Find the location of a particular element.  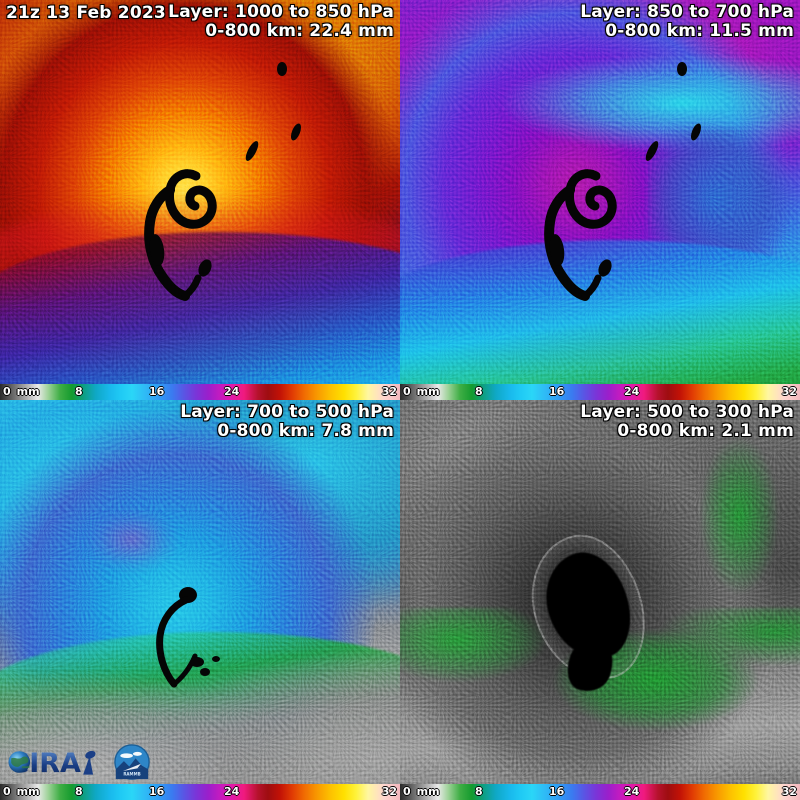

colorbar-bottom-left is located at coordinates (200, 792).